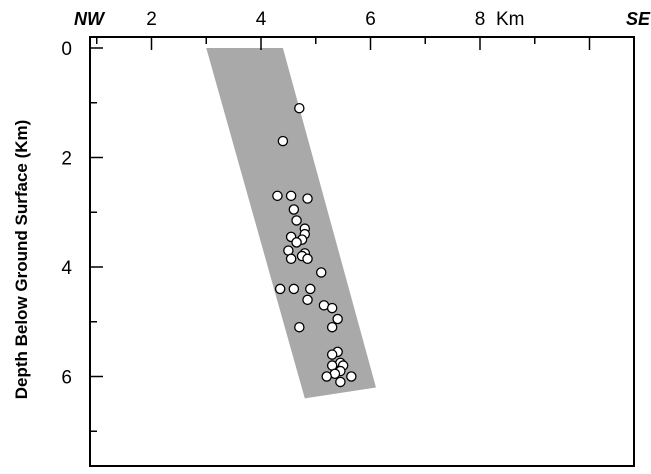 The width and height of the screenshot is (651, 474). I want to click on x-tick-labels: 2 4 6 8, so click(315, 19).